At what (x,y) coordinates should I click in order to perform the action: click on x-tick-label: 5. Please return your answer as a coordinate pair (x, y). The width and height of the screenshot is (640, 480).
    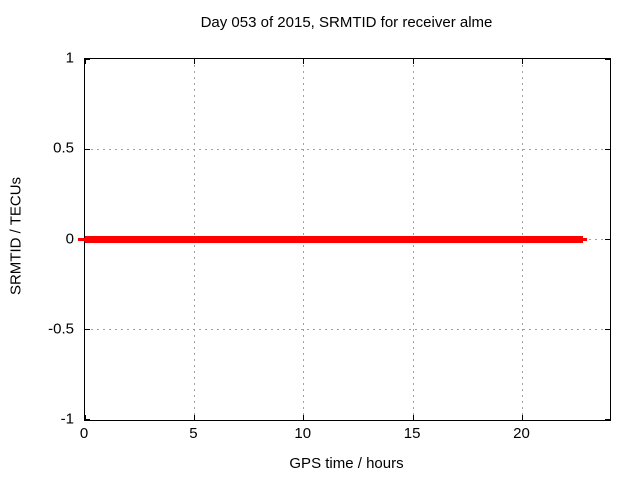
    Looking at the image, I should click on (193, 433).